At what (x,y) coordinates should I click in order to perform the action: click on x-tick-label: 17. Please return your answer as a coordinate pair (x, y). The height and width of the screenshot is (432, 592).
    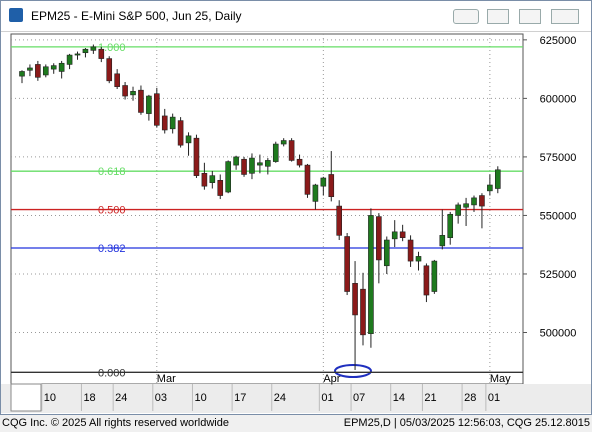
    Looking at the image, I should click on (240, 398).